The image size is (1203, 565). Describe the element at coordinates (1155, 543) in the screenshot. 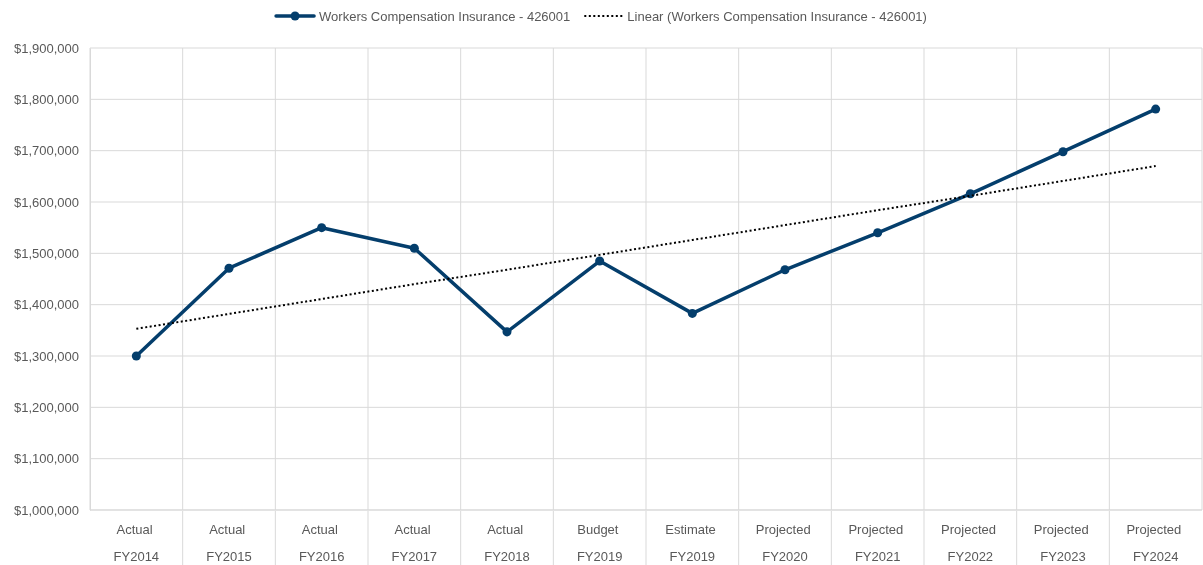

I see `x-tick-label: Projected FY2024` at that location.